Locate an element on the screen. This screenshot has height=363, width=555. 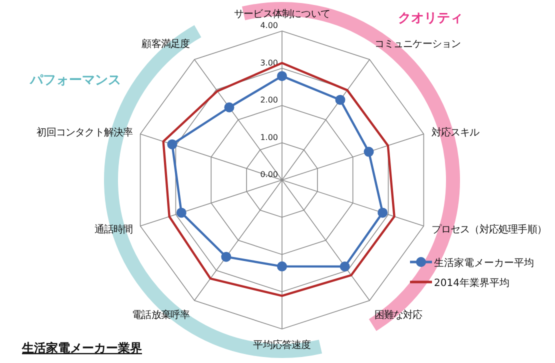
y-tick-label: 3.00 is located at coordinates (269, 63).